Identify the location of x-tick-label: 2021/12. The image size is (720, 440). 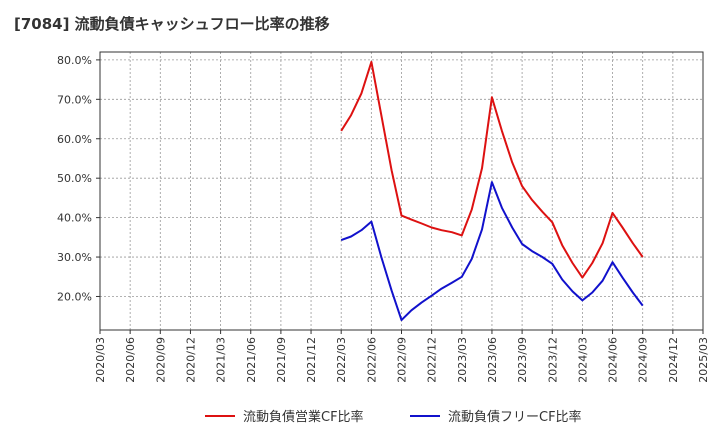
(311, 360).